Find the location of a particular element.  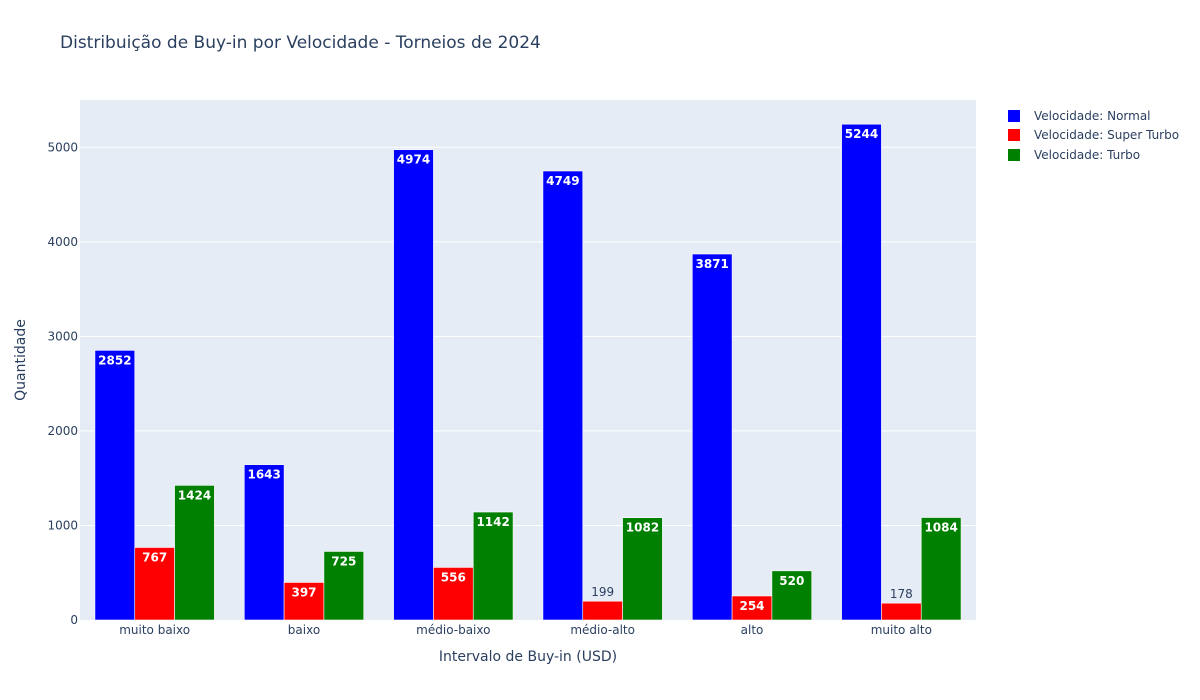

bar-value-label: 520 is located at coordinates (791, 581).